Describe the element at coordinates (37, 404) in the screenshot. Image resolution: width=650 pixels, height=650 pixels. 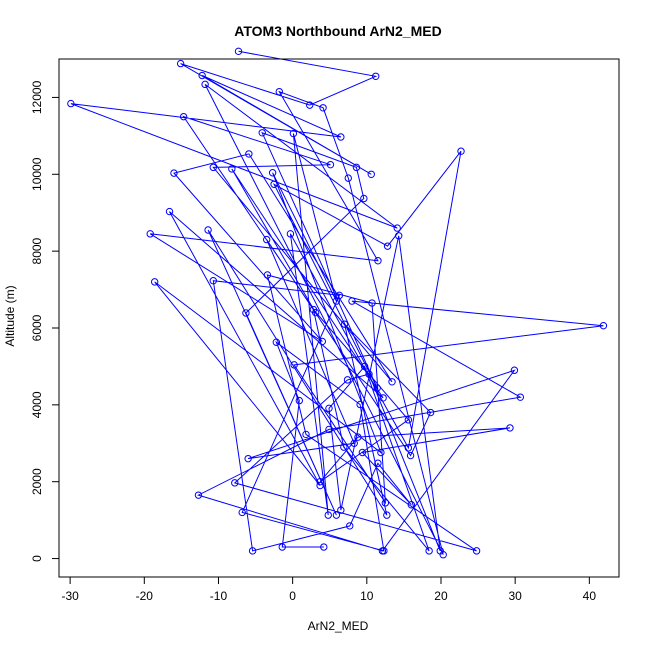
I see `y-tick-label: 4000` at that location.